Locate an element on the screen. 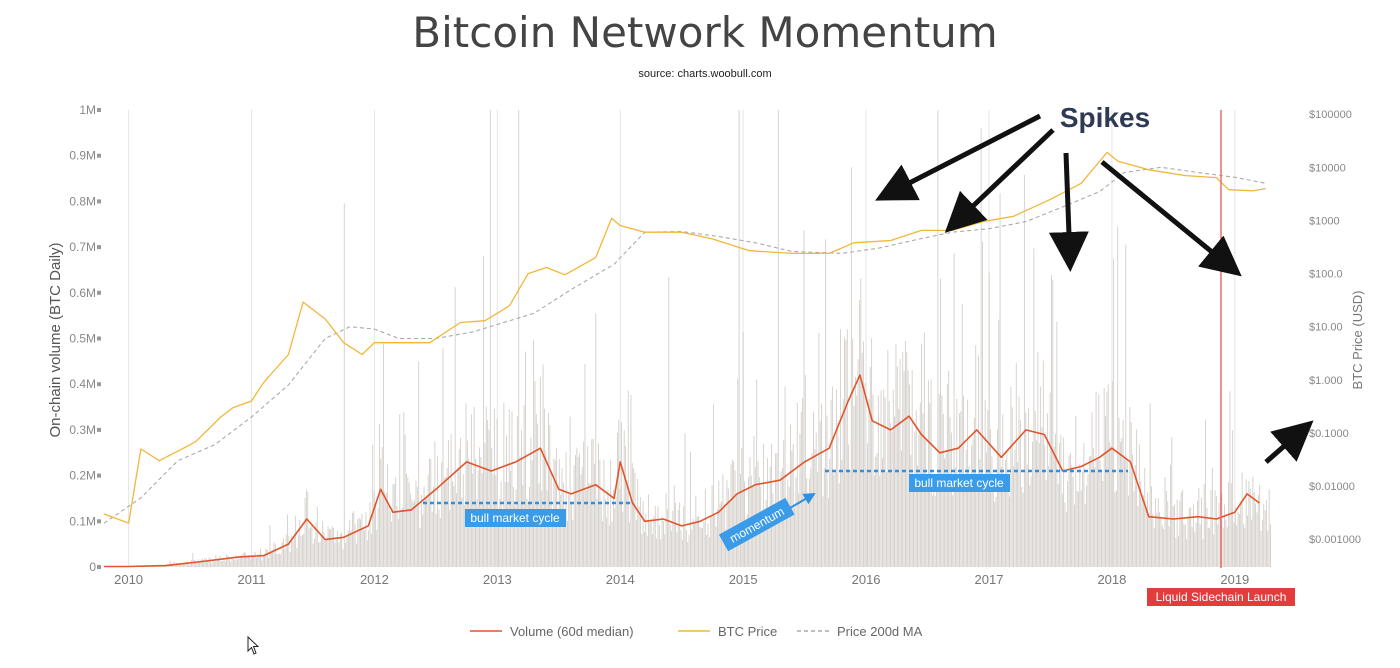  momentum-arrow is located at coordinates (802, 500).